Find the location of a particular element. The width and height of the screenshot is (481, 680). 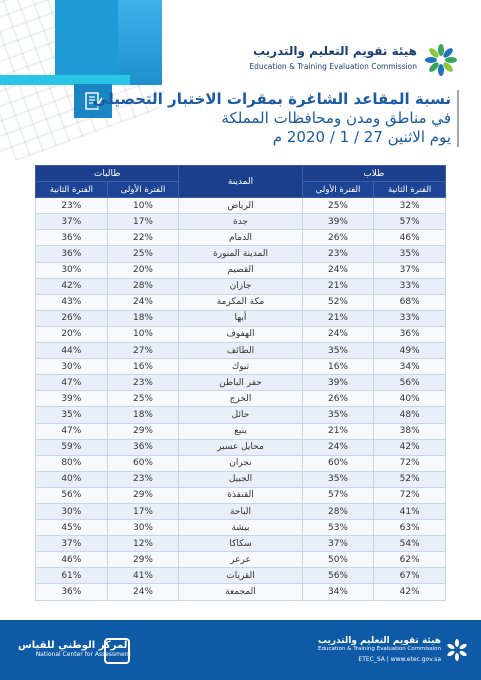

male-period1-cell: 16% is located at coordinates (338, 367).